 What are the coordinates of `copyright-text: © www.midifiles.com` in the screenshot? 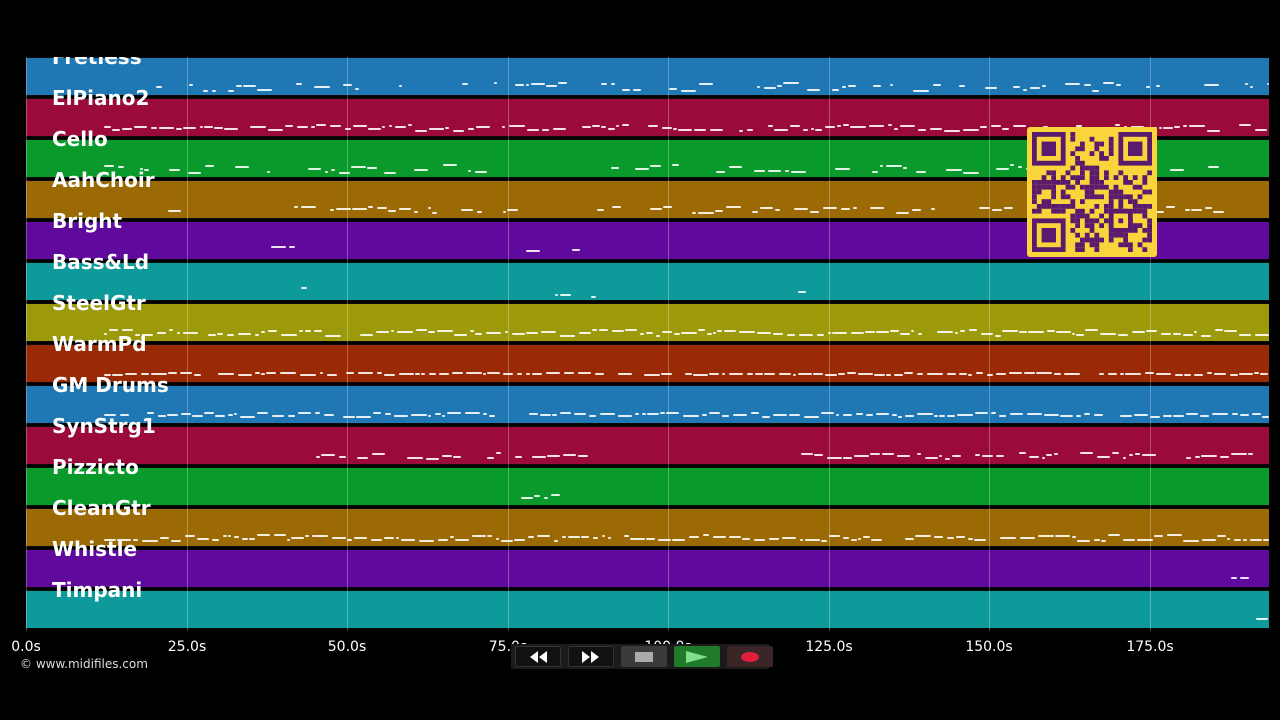 It's located at (84, 664).